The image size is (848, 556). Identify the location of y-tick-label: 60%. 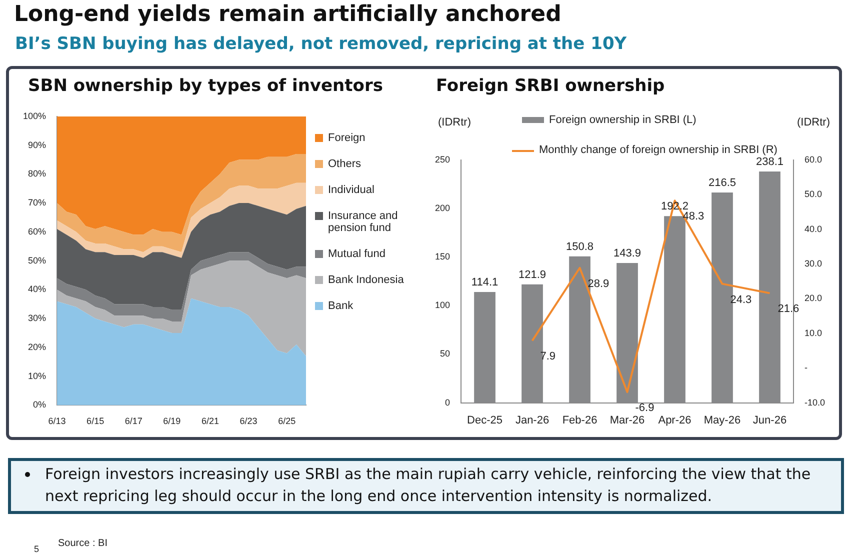
(37, 231).